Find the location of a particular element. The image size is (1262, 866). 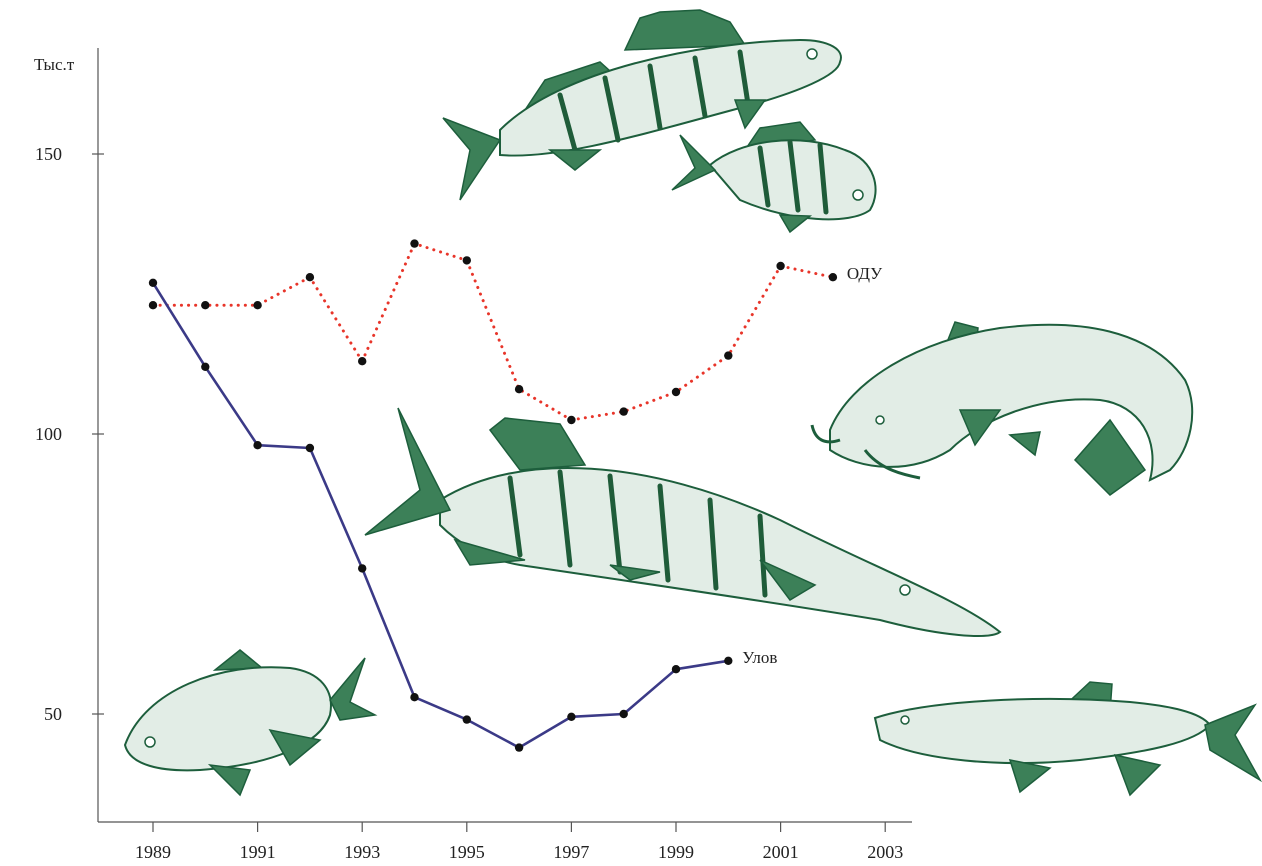

series-label: ОДУ is located at coordinates (865, 273).